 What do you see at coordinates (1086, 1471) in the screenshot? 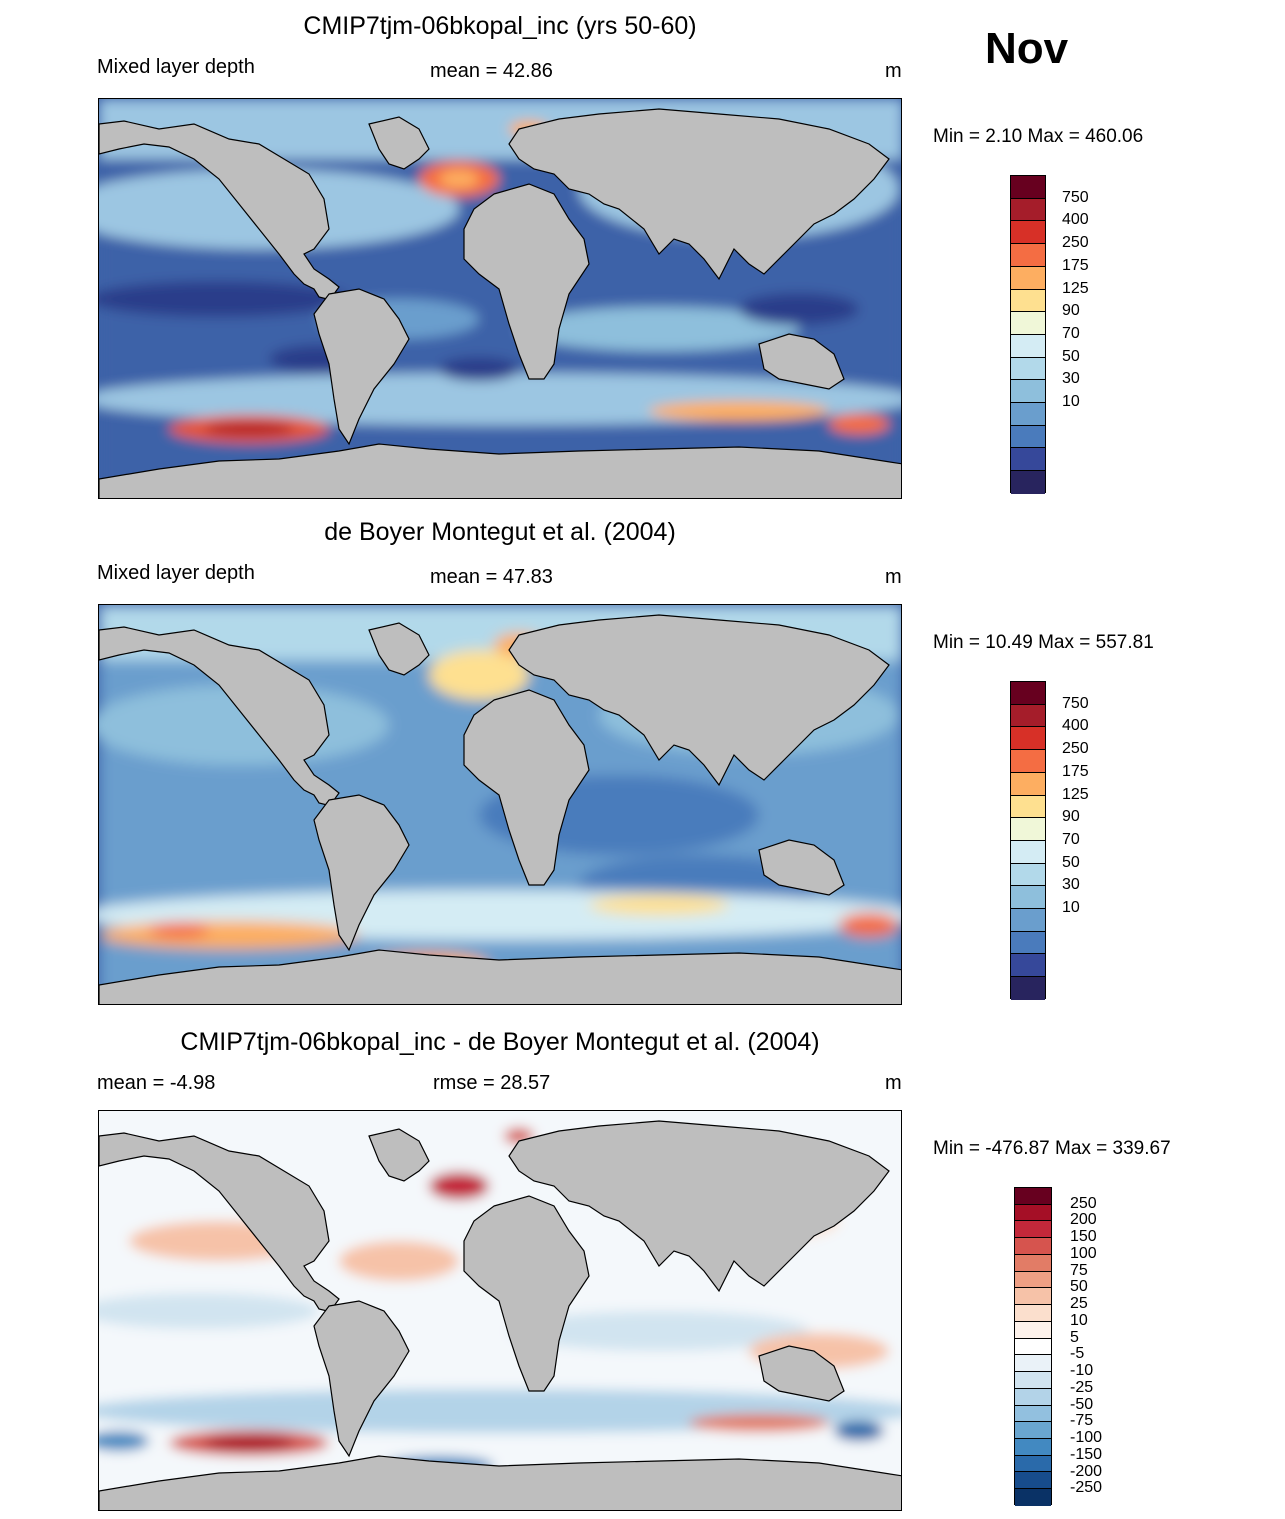
I see `colorbar-tick-label: -200` at bounding box center [1086, 1471].